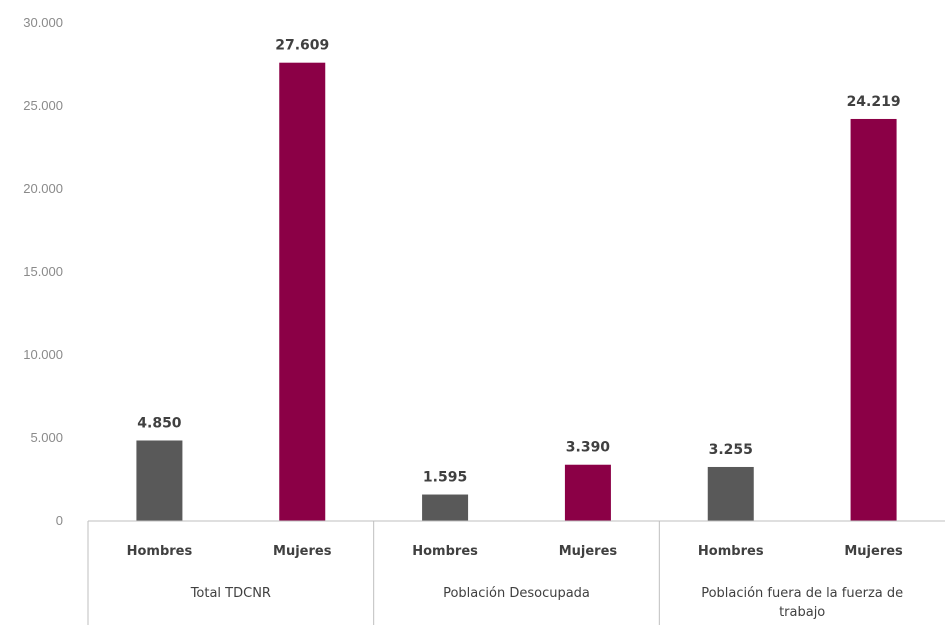 This screenshot has height=625, width=945. What do you see at coordinates (302, 46) in the screenshot?
I see `data-label: 27.609` at bounding box center [302, 46].